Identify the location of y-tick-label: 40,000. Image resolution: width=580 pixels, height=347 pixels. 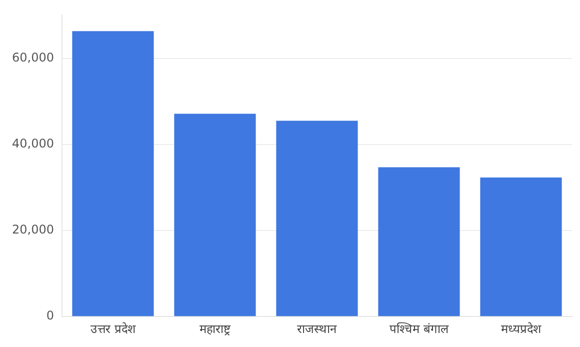
(33, 143).